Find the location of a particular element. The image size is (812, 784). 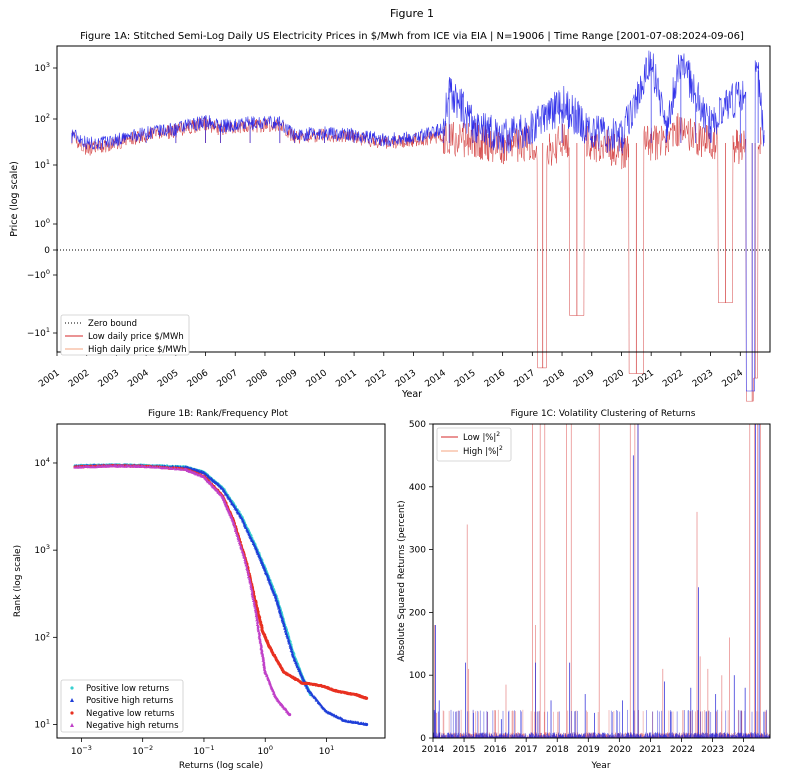

fig1b-xtick-label-3: 10⁰ is located at coordinates (265, 750).